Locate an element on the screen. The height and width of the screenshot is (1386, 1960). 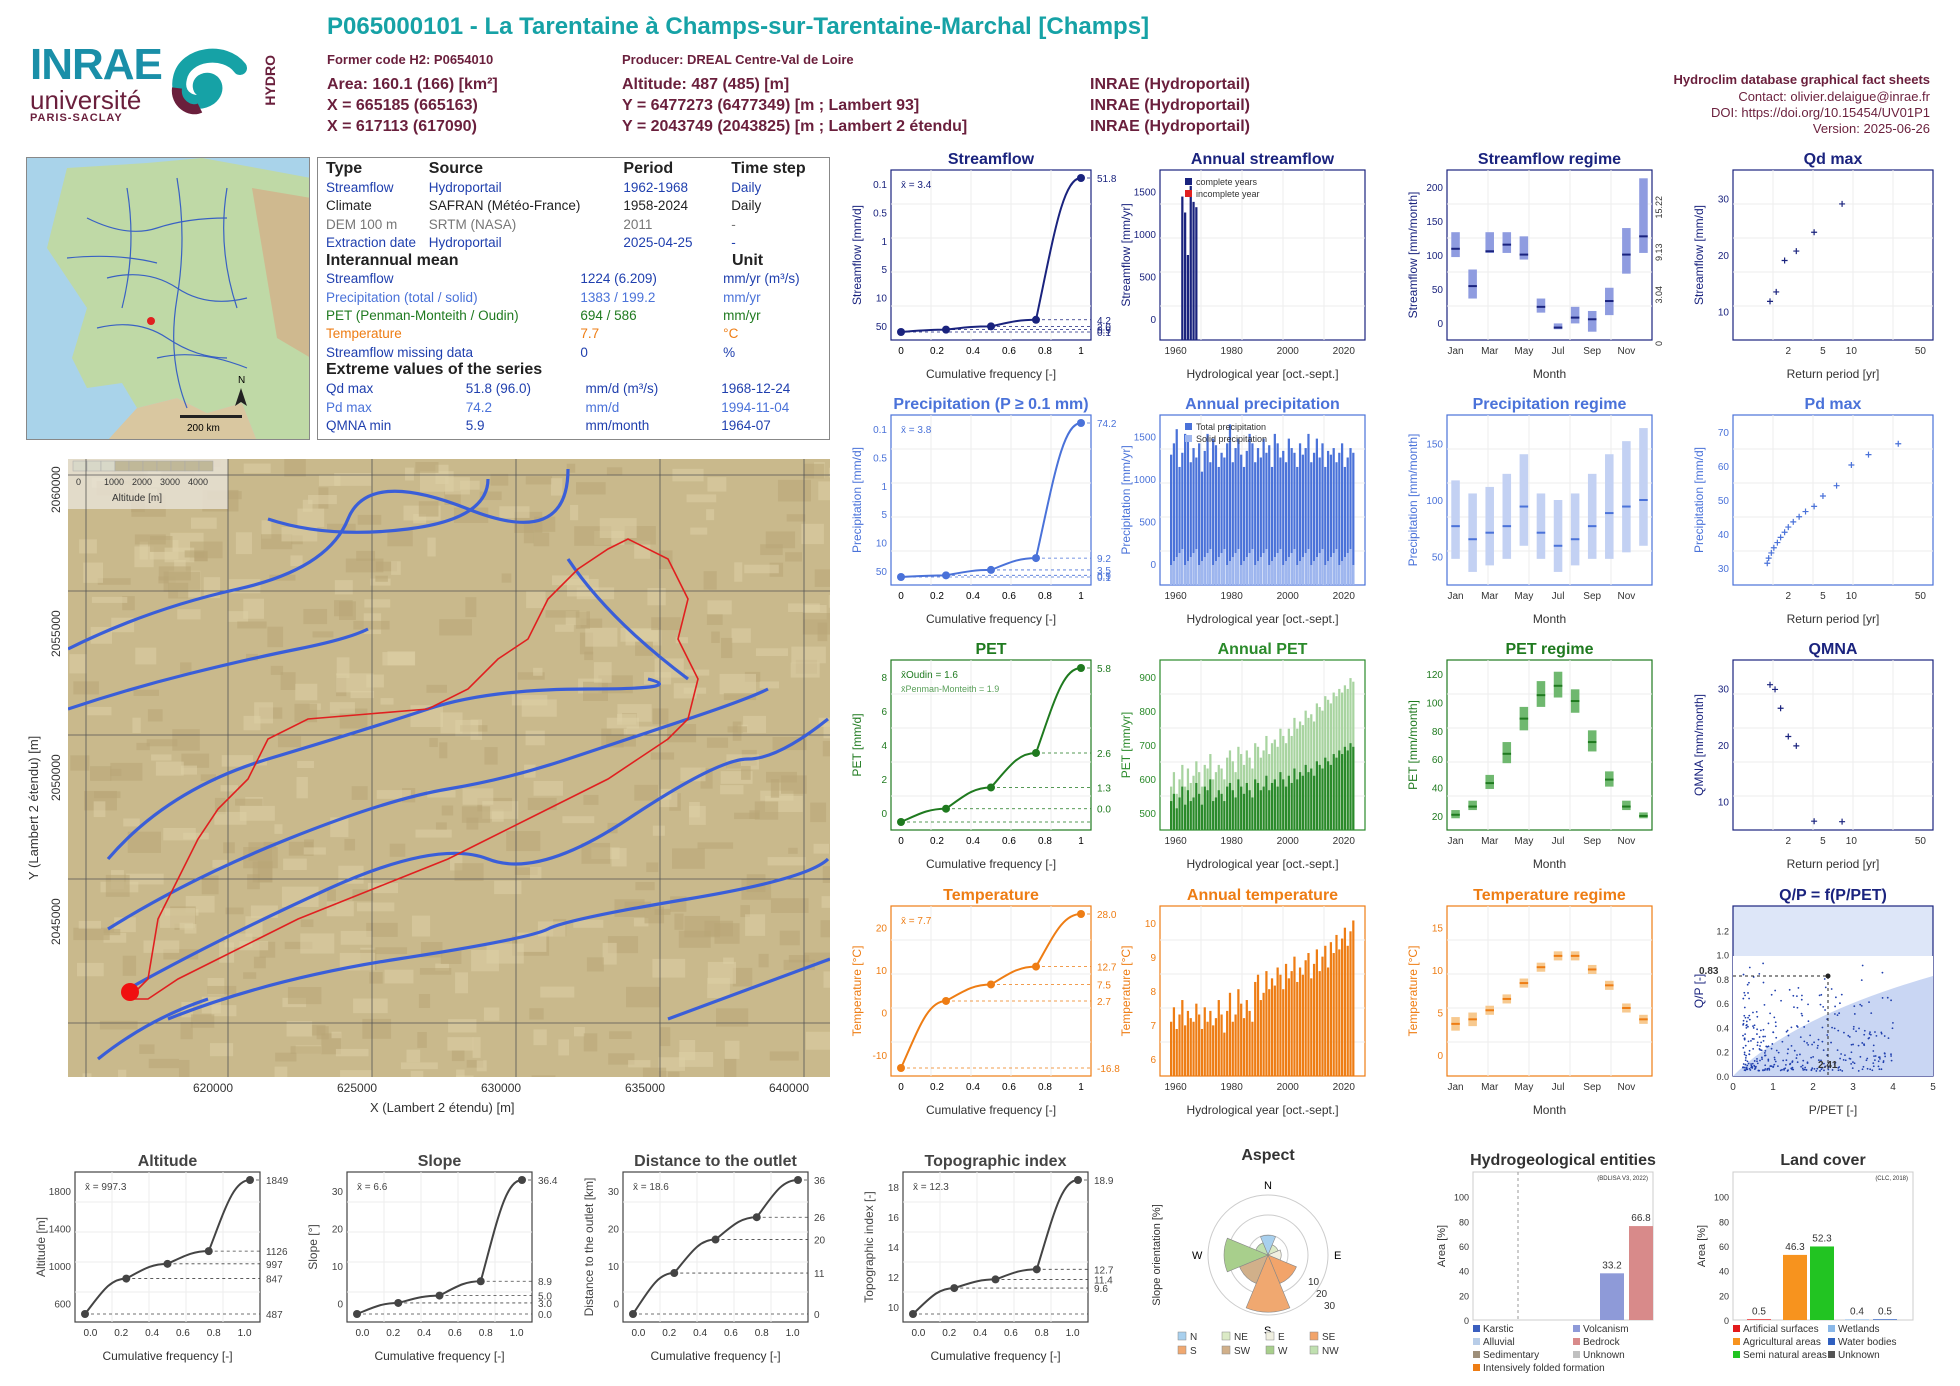
x-tick: 1980 is located at coordinates (1232, 1087).